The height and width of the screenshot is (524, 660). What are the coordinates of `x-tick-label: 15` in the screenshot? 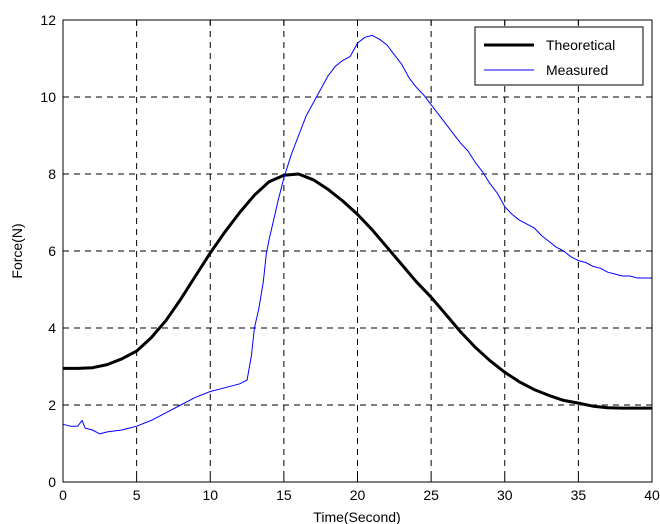 It's located at (284, 495).